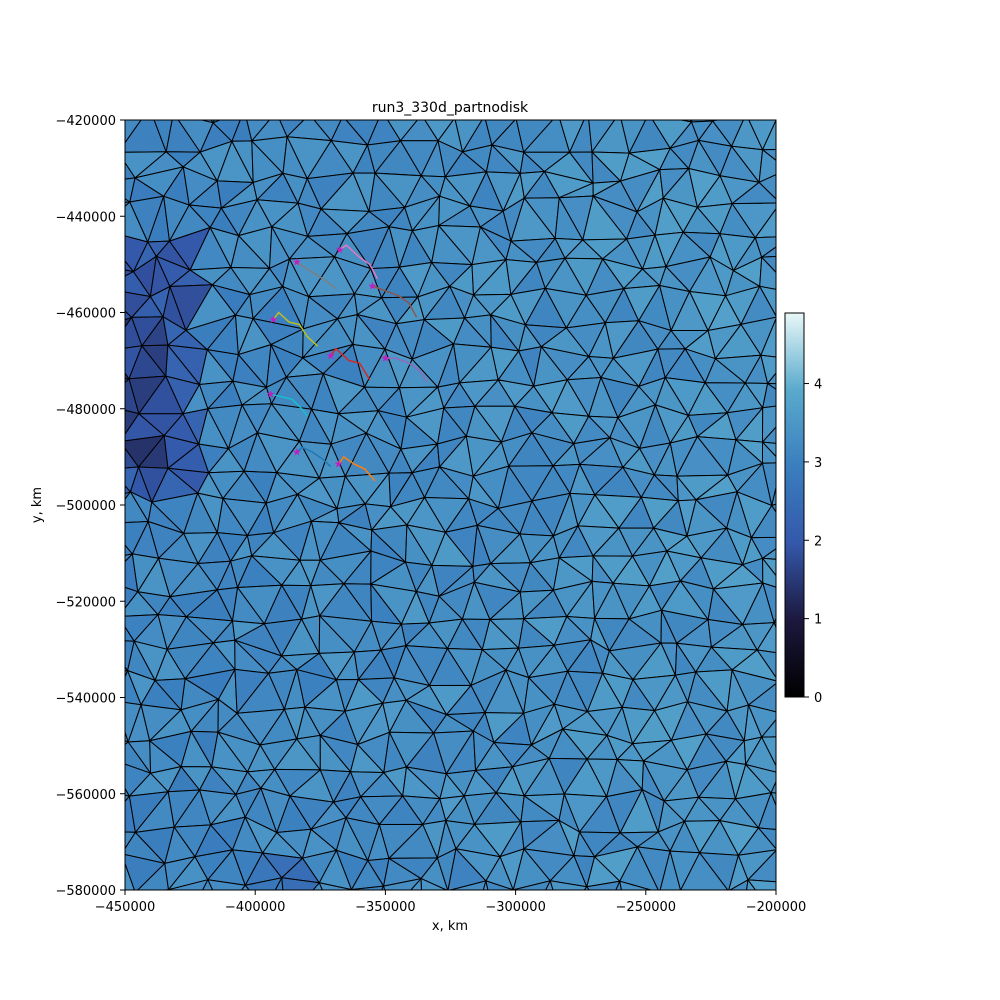 The width and height of the screenshot is (1000, 1000). Describe the element at coordinates (646, 907) in the screenshot. I see `x-tick-label: −250000` at that location.